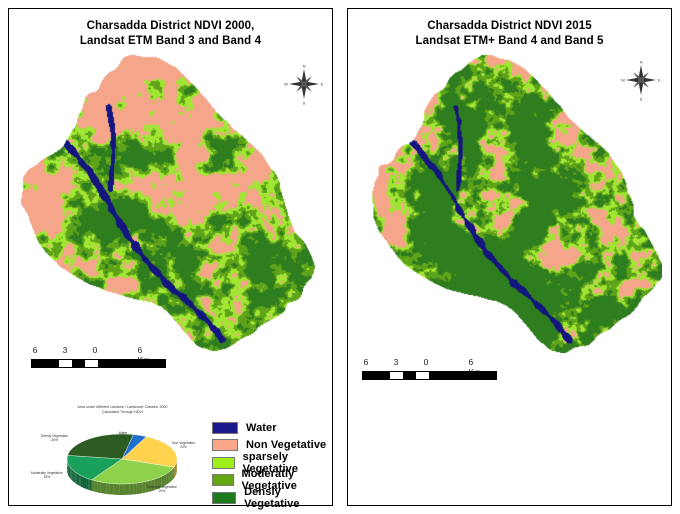 The image size is (680, 514). Describe the element at coordinates (641, 80) in the screenshot. I see `compass-rose-2015: N S E W` at that location.